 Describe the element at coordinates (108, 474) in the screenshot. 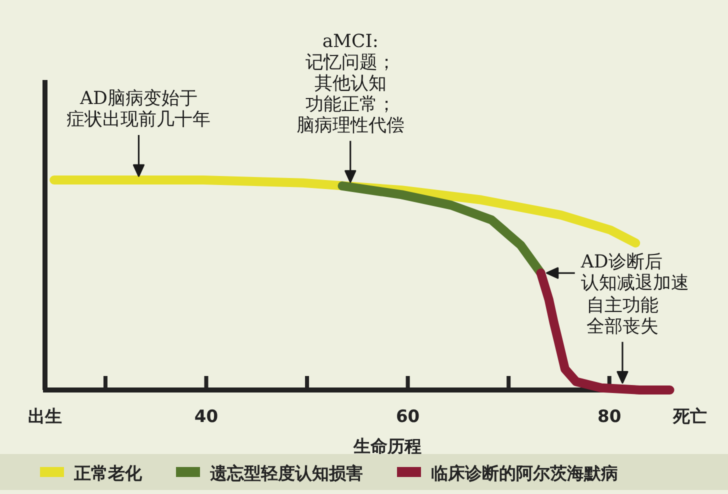

I see `legend-label: 正常老化` at that location.